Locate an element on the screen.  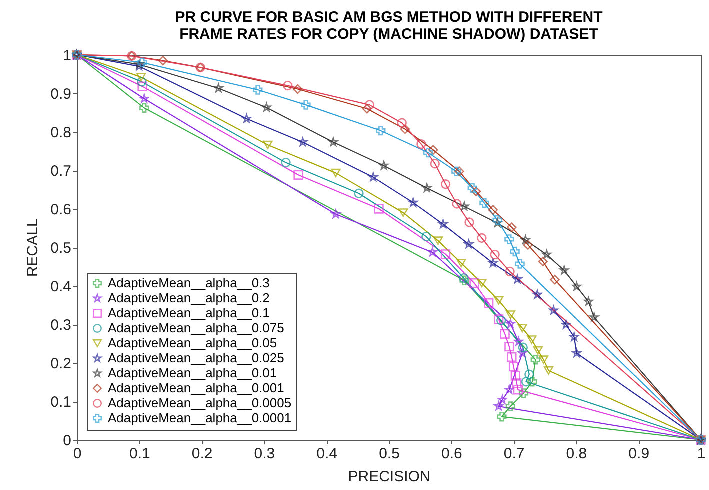
x-tick-label: 0.9 is located at coordinates (639, 454).